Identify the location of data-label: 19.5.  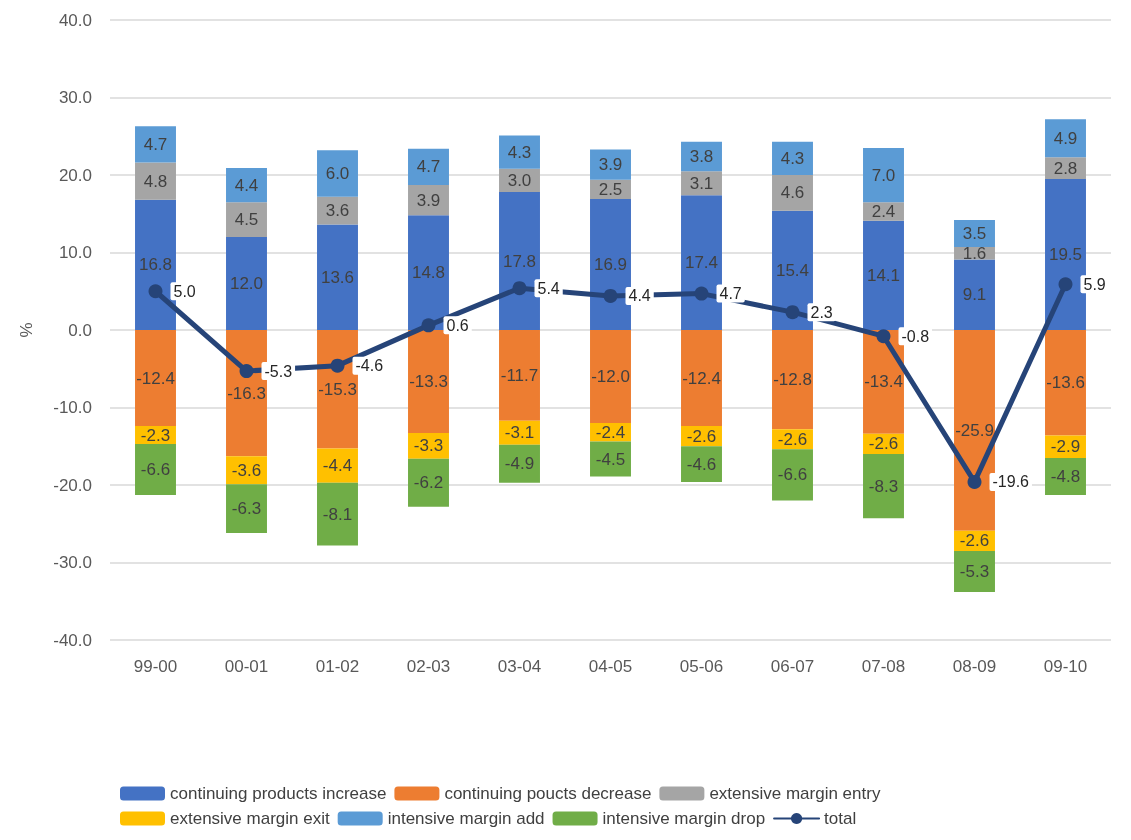
(1065, 254).